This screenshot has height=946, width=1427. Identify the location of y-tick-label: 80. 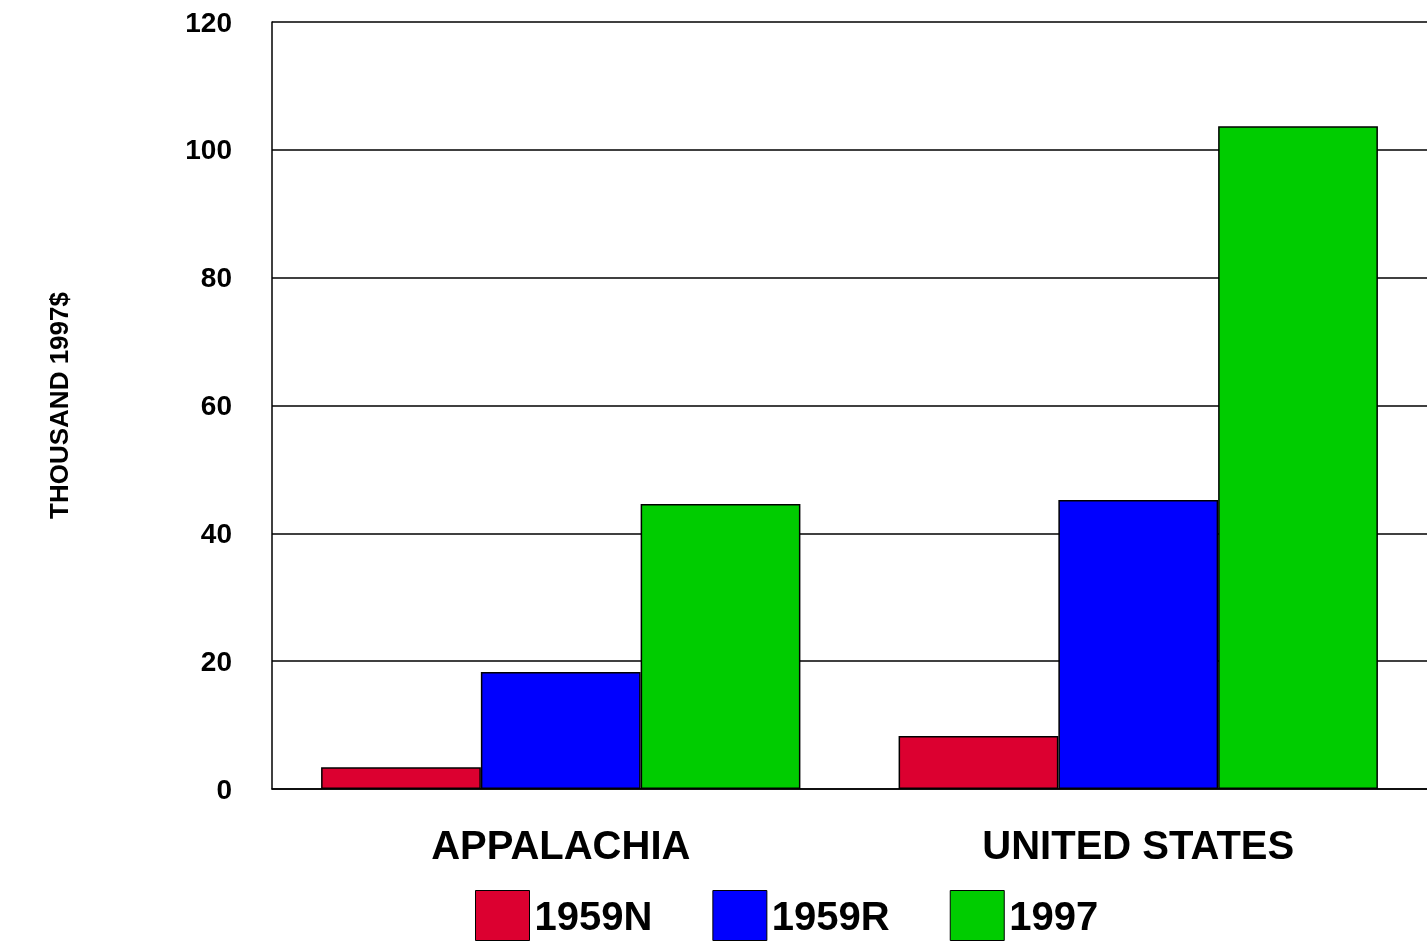
(216, 278).